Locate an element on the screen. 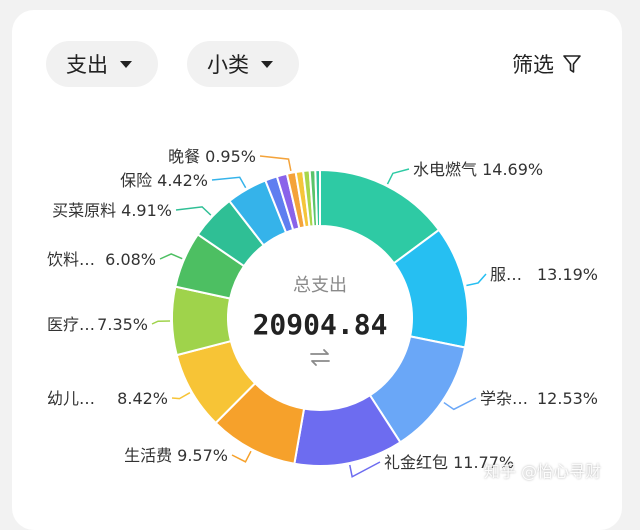 The width and height of the screenshot is (640, 530). slice-label: 晚餐 0.95% is located at coordinates (212, 156).